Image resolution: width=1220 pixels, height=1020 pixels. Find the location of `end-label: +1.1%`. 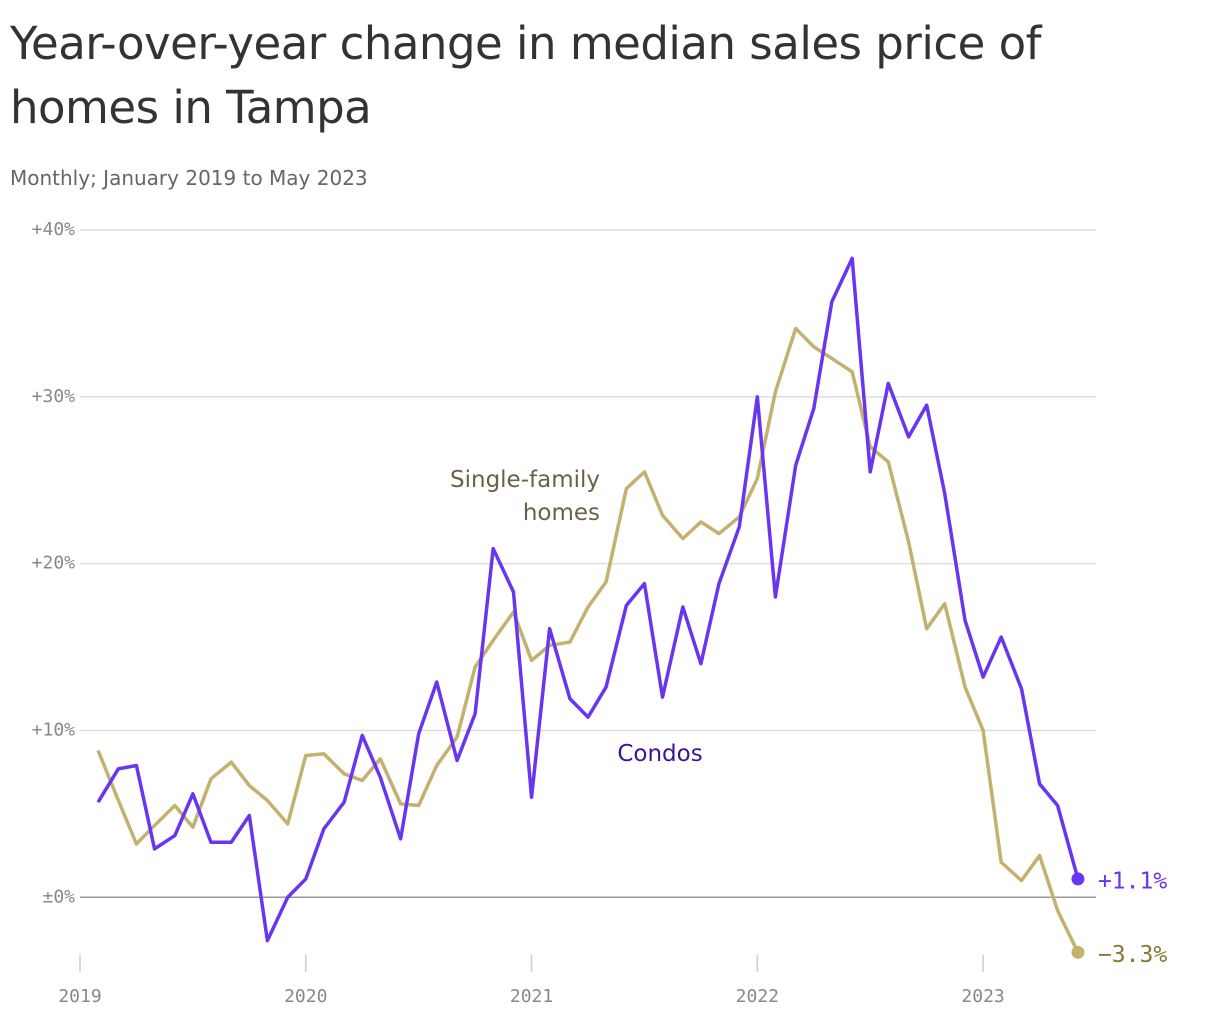

end-label: +1.1% is located at coordinates (1132, 881).